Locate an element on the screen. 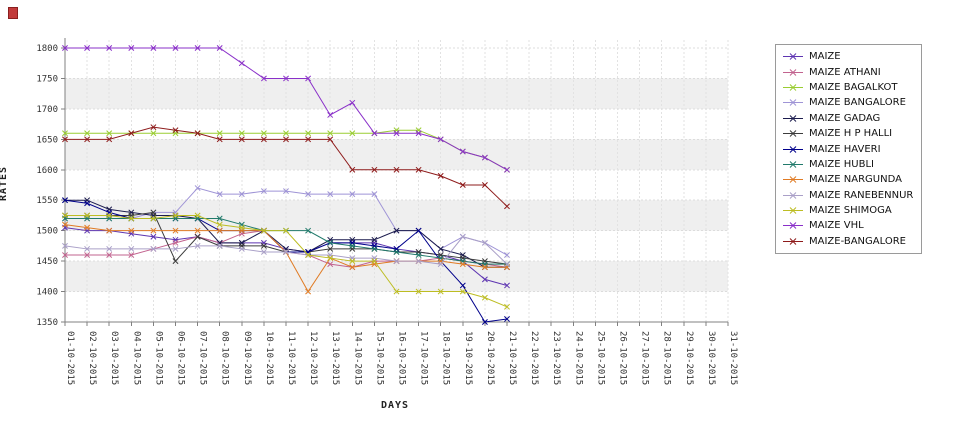 The height and width of the screenshot is (429, 975). x-tick-label: 14-10-2015 is located at coordinates (357, 358).